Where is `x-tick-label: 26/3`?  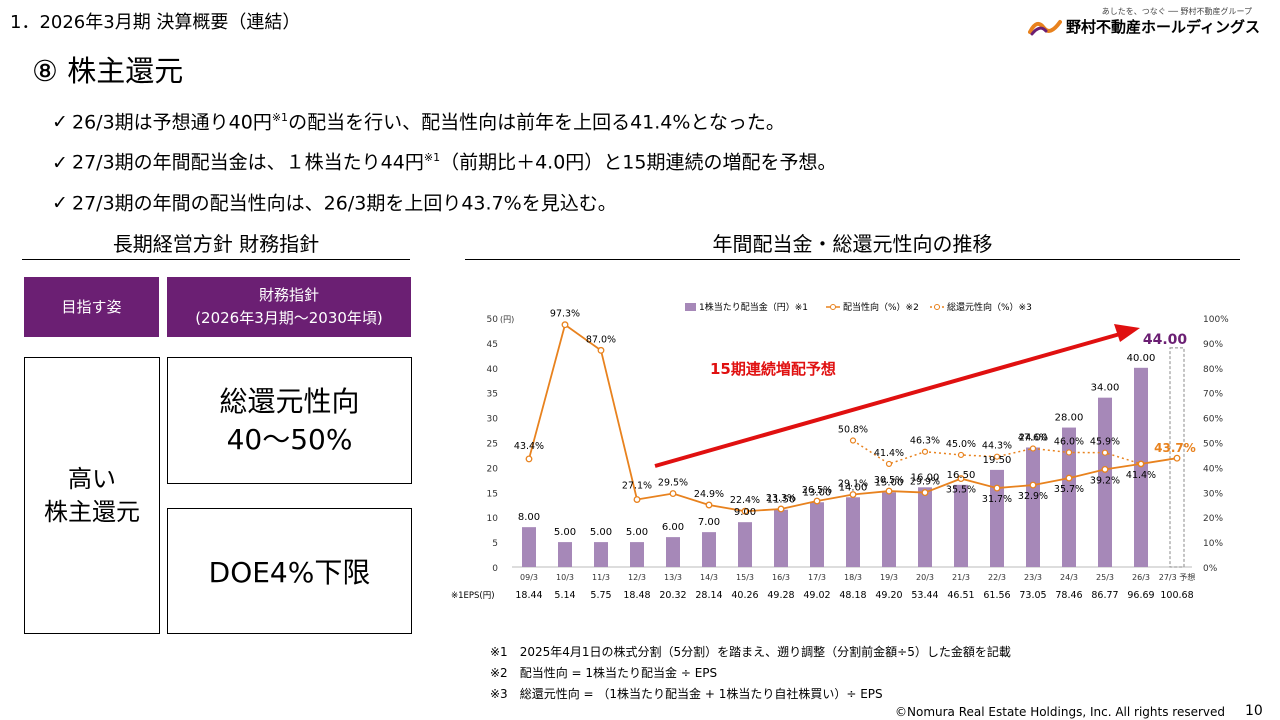
x-tick-label: 26/3 is located at coordinates (1141, 577).